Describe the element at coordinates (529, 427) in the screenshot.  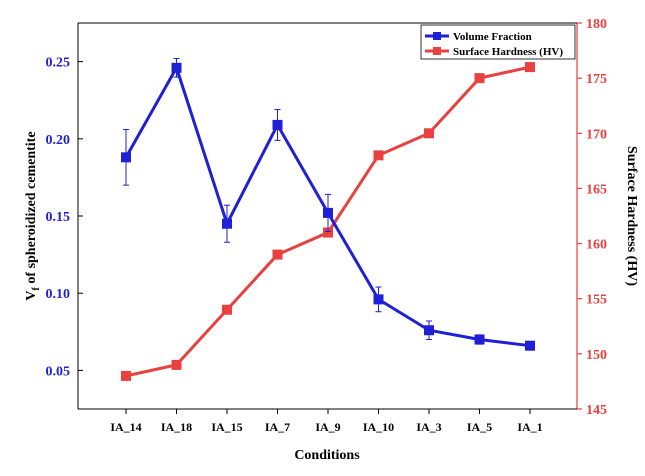
I see `x-tick-label: IA_1` at that location.